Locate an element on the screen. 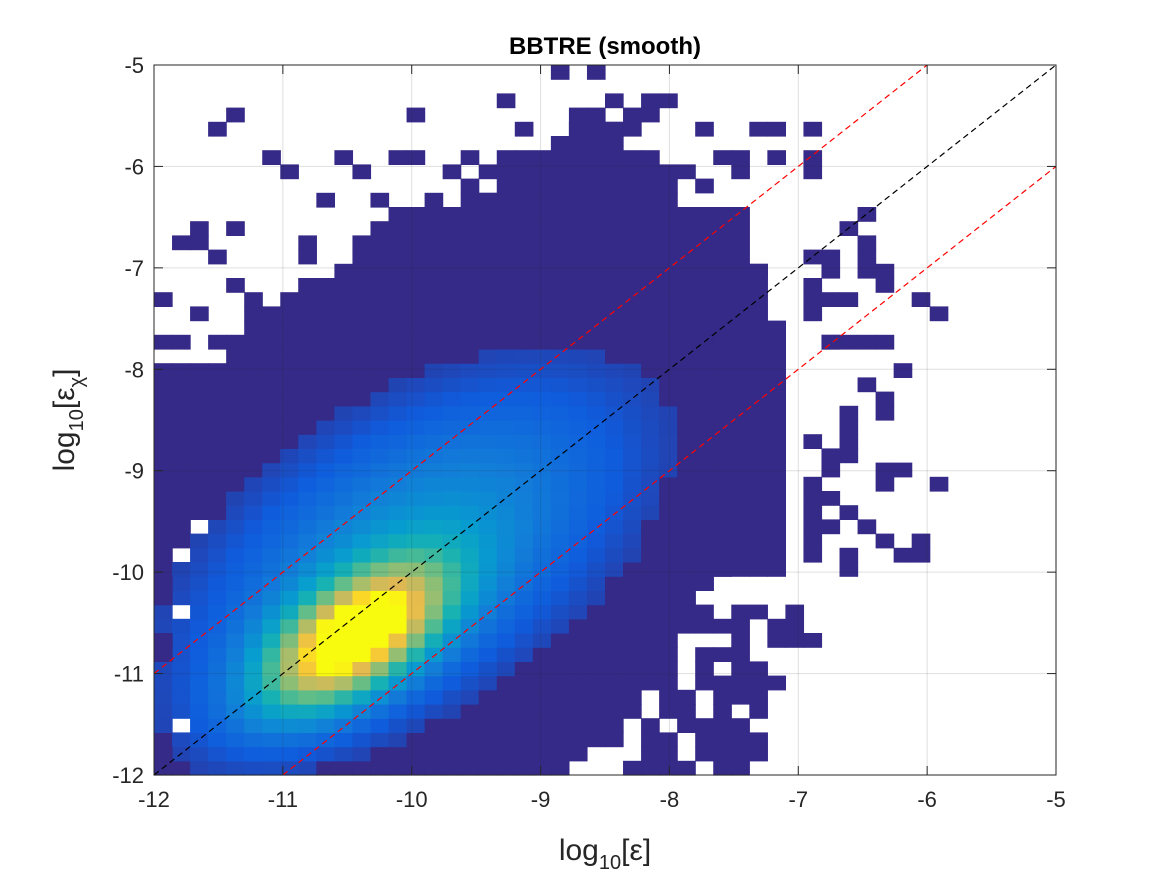  x-tick-labels: -12 -11 -10 -9 -8 -7 -6 -5 is located at coordinates (602, 799).